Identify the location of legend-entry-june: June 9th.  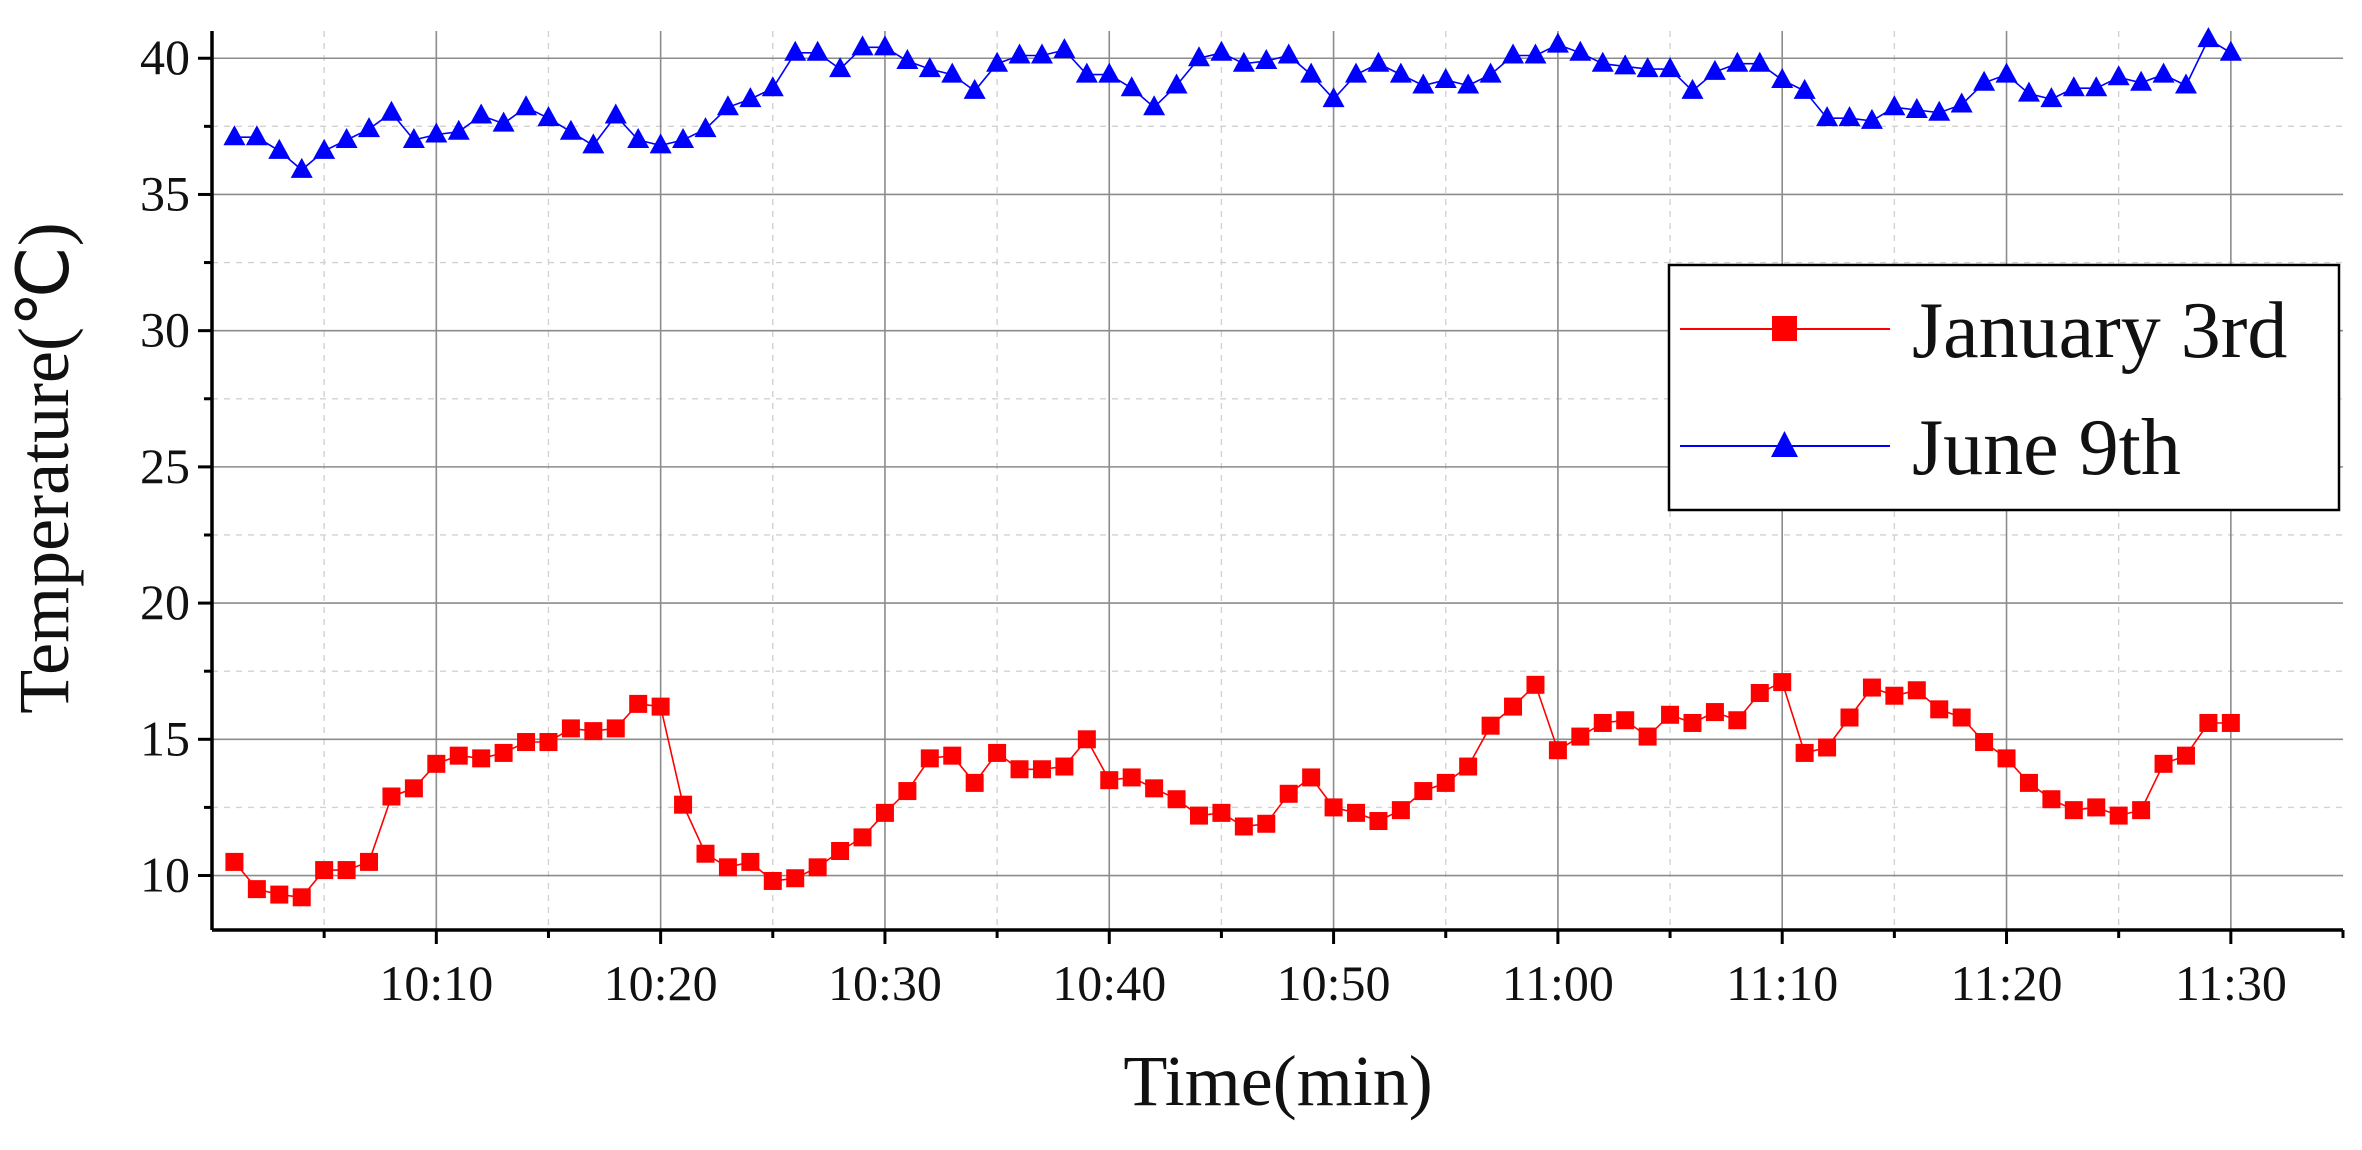
(1930, 448).